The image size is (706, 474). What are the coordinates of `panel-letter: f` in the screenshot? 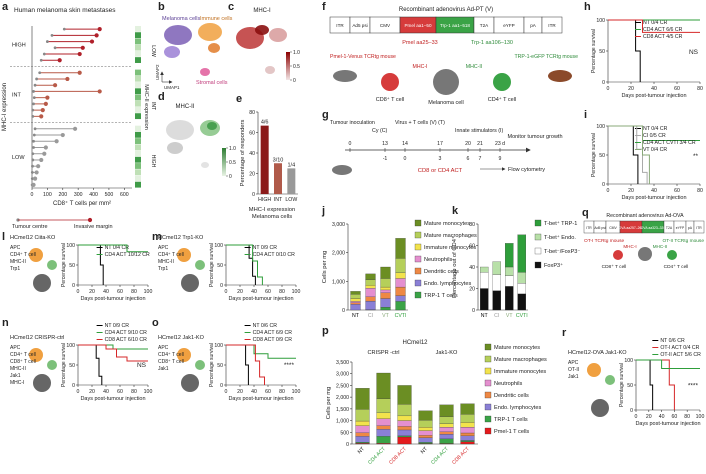 It's located at (324, 7).